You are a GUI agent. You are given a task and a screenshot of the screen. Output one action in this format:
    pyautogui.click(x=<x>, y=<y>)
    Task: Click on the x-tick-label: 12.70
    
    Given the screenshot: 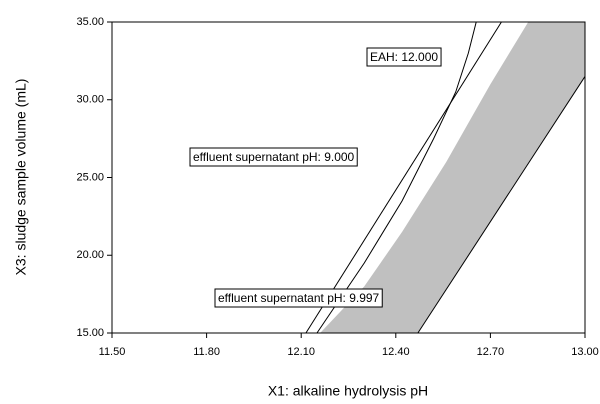 What is the action you would take?
    pyautogui.click(x=491, y=352)
    